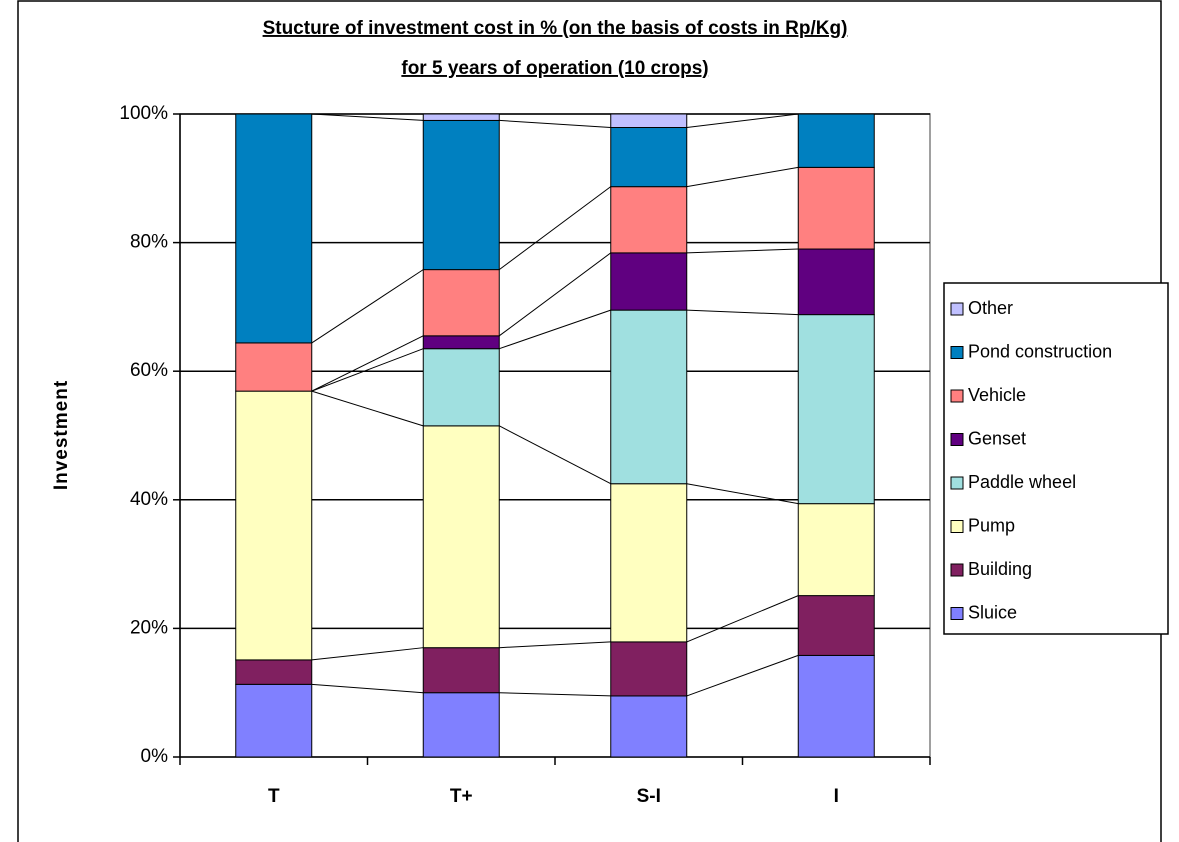  Describe the element at coordinates (992, 612) in the screenshot. I see `legend-label: Sluice` at that location.